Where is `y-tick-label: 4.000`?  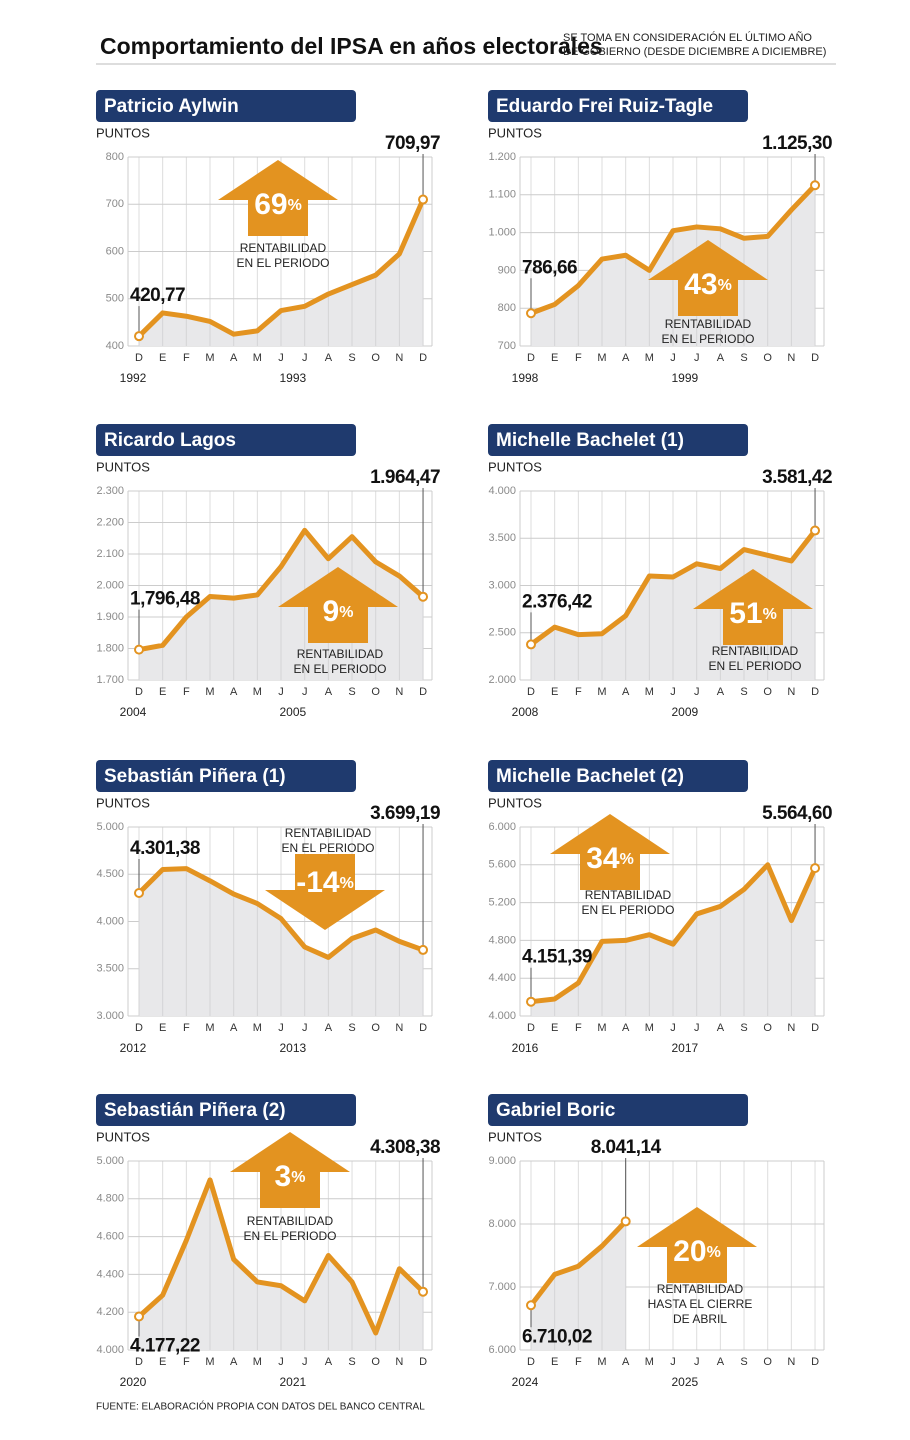
y-tick-label: 4.000 is located at coordinates (502, 491).